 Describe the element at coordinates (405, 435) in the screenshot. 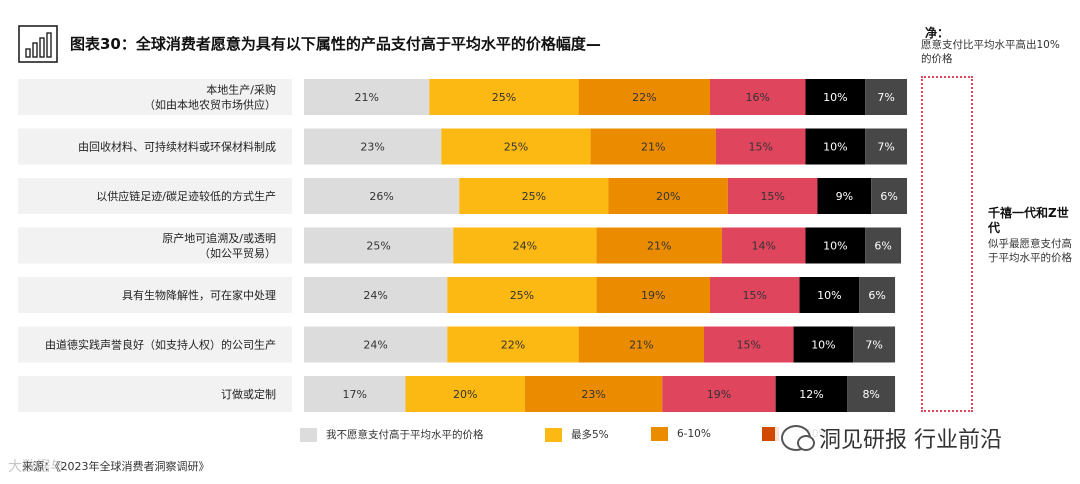

I see `legend-label: 我不愿意支付高于平均水平的价格` at that location.